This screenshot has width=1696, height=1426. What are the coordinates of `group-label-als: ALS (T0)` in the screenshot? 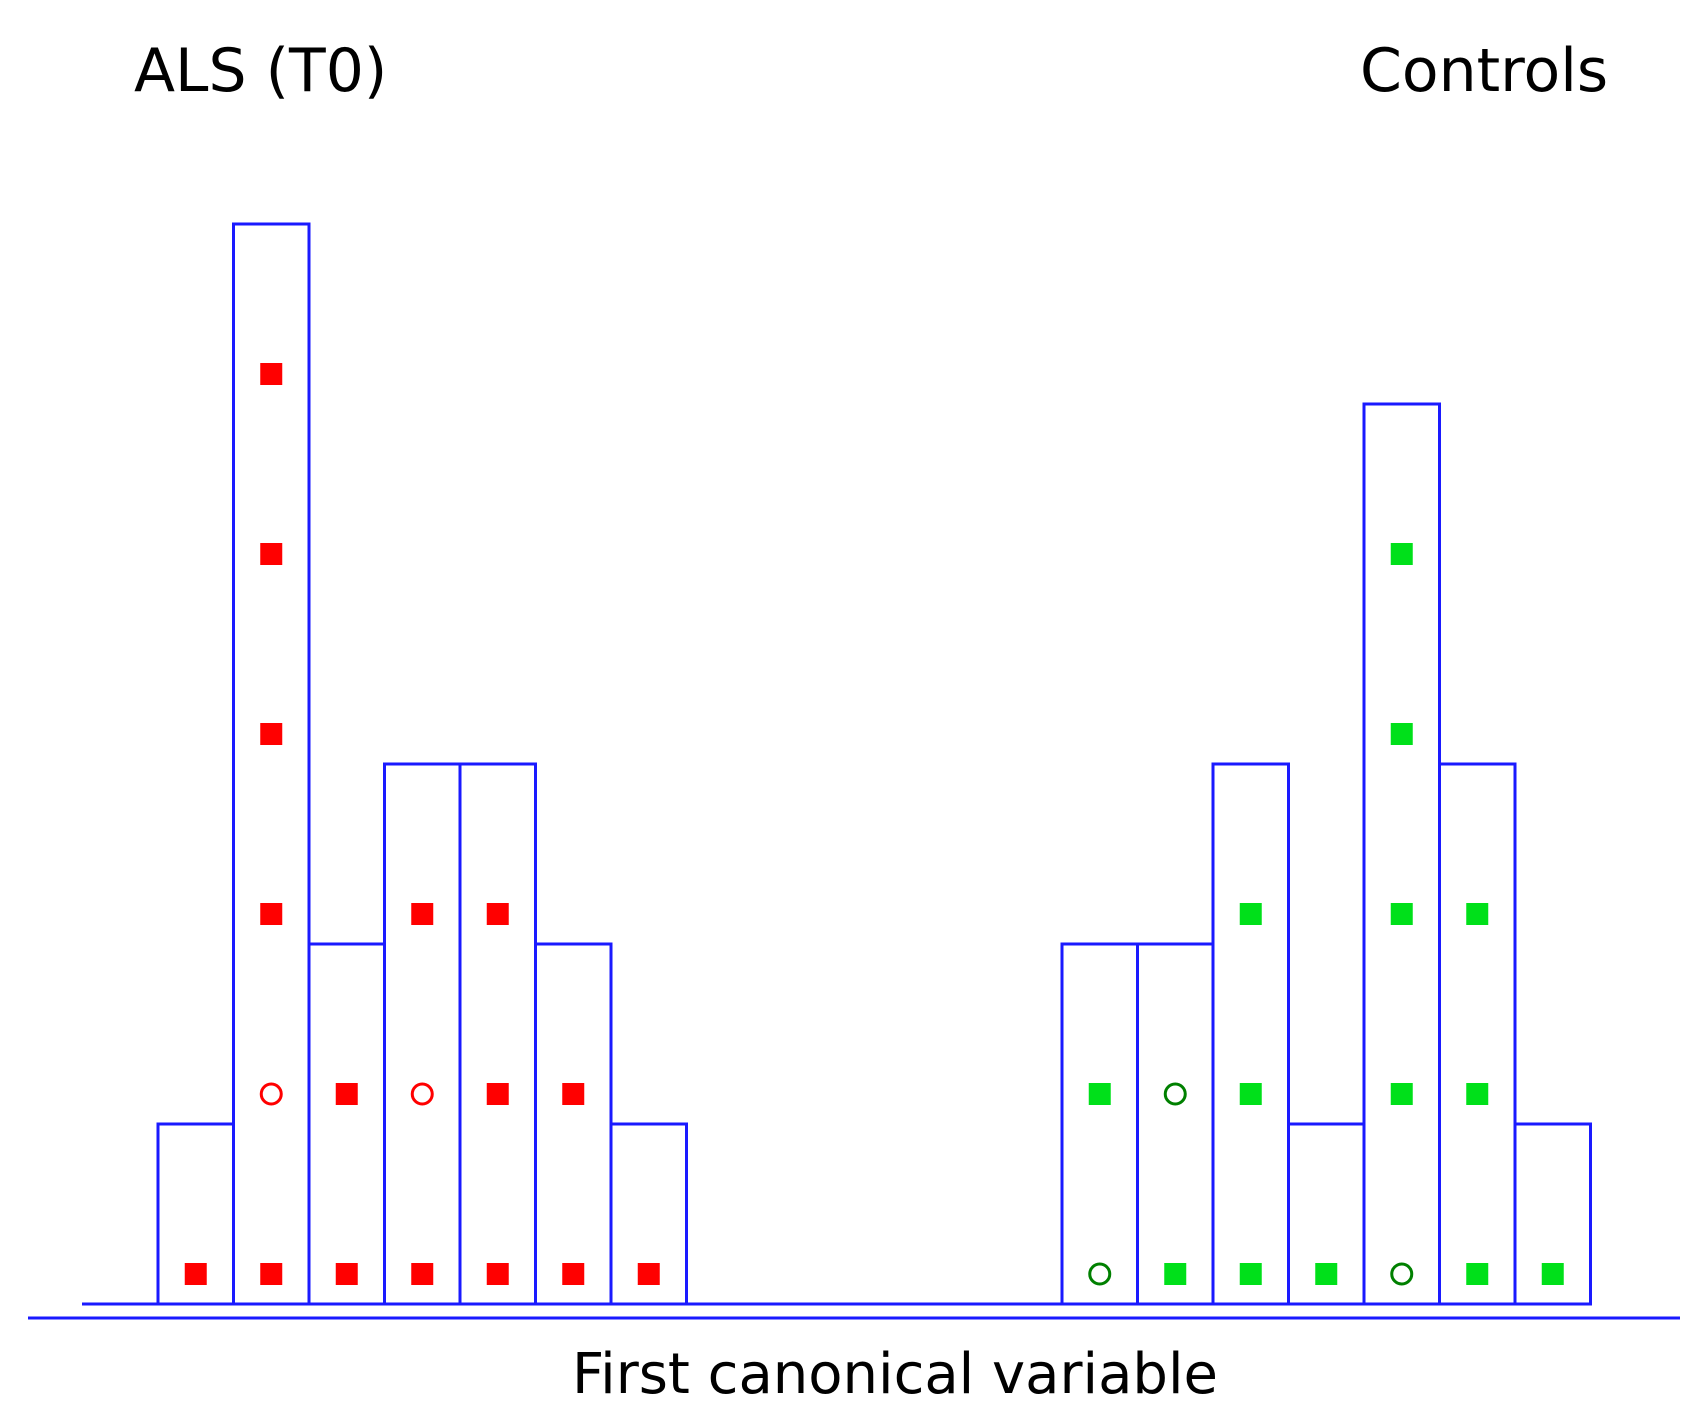 It's located at (261, 71).